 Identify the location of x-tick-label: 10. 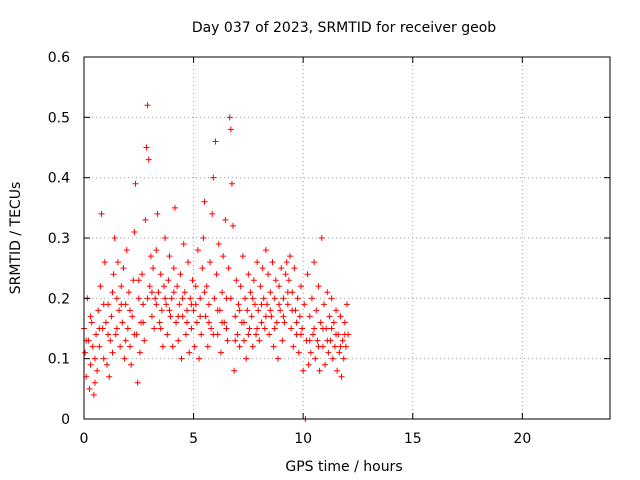
(303, 439).